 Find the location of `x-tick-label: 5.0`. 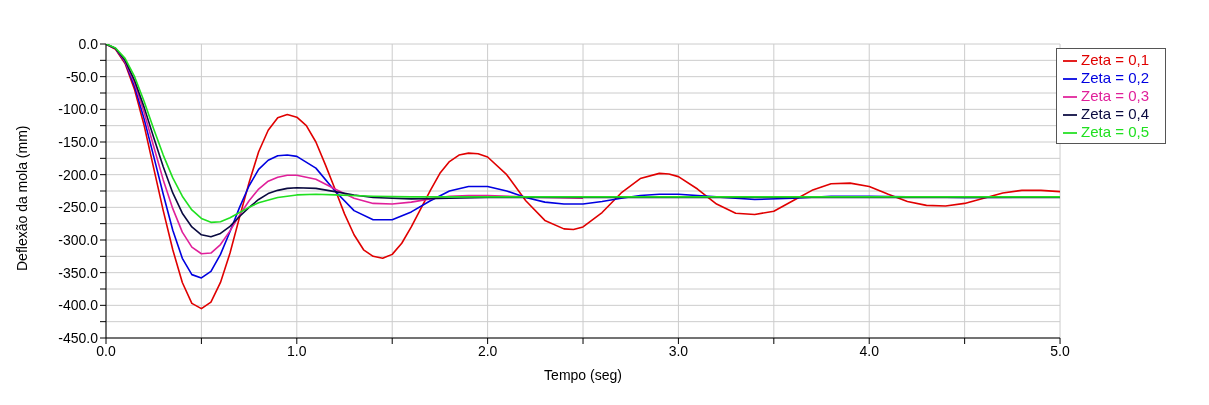

x-tick-label: 5.0 is located at coordinates (1060, 350).